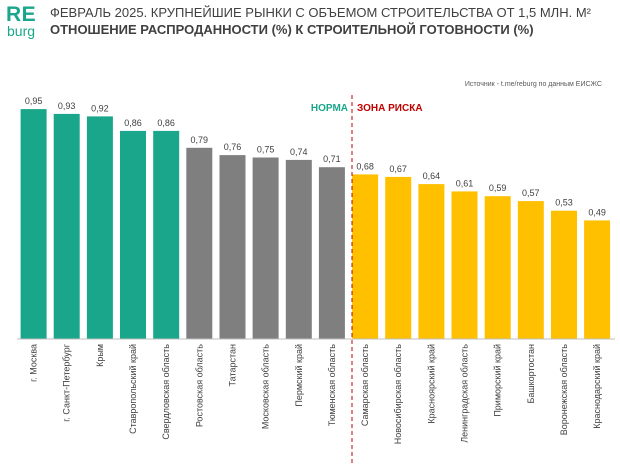  Describe the element at coordinates (564, 390) in the screenshot. I see `category-label-16: Воронежская область` at that location.